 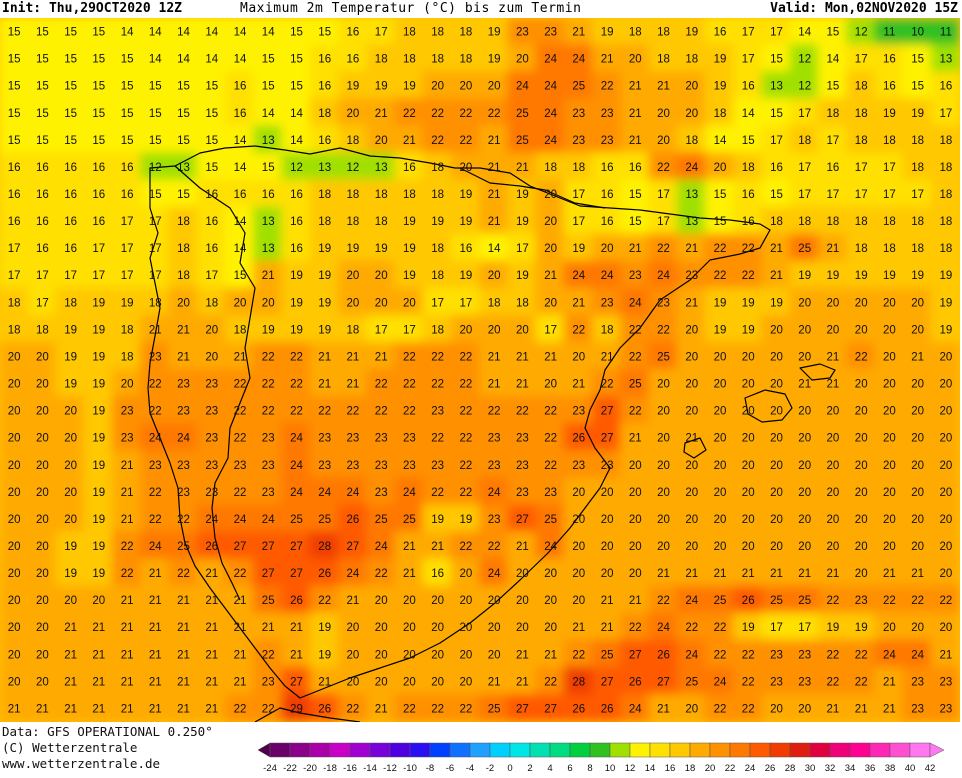 What do you see at coordinates (663, 222) in the screenshot?
I see `temperature-value-label: 17` at bounding box center [663, 222].